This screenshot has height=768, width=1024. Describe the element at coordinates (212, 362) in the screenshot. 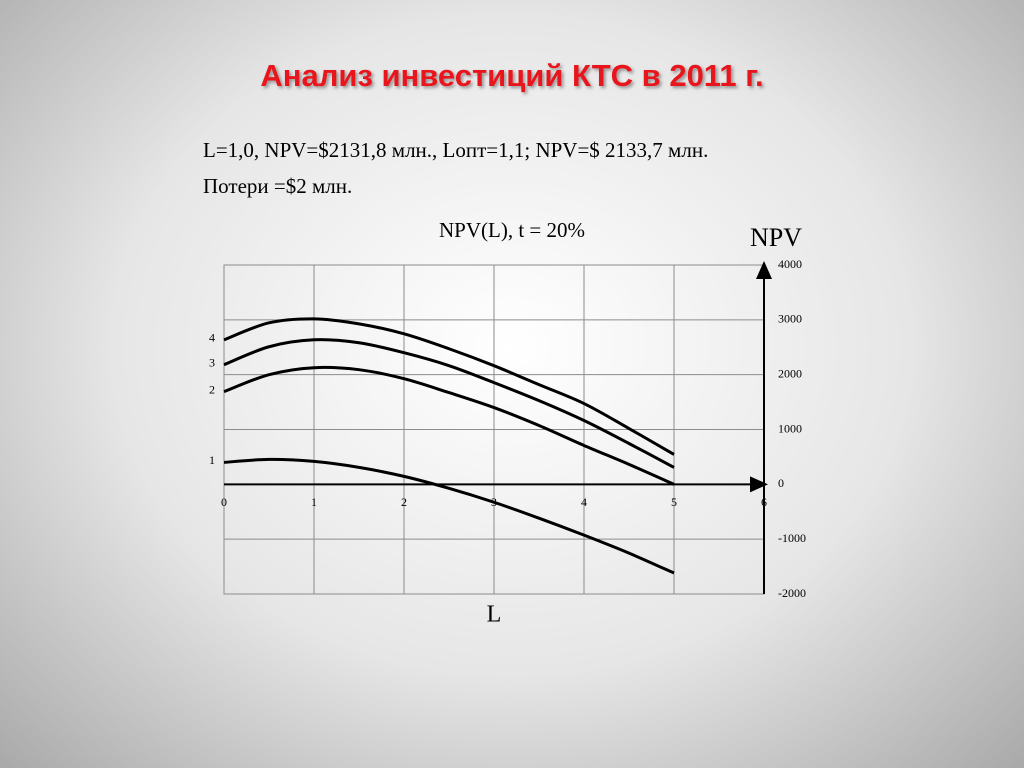

I see `series-label: 3` at that location.